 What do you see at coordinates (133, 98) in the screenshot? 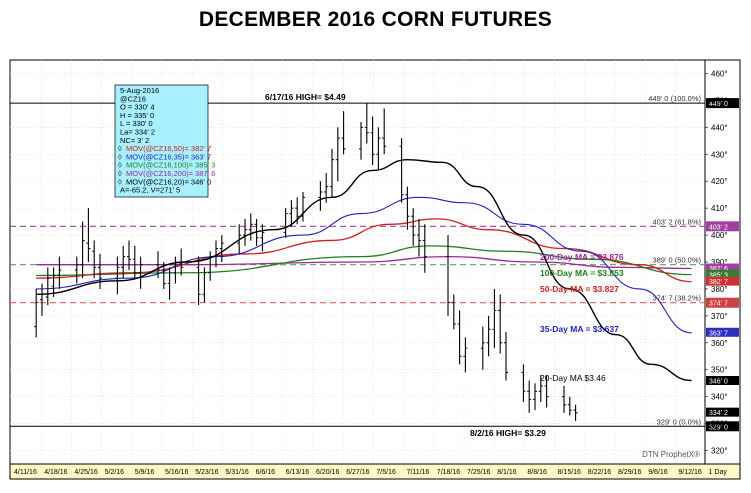
I see `legend-entry: @CZ16` at bounding box center [133, 98].